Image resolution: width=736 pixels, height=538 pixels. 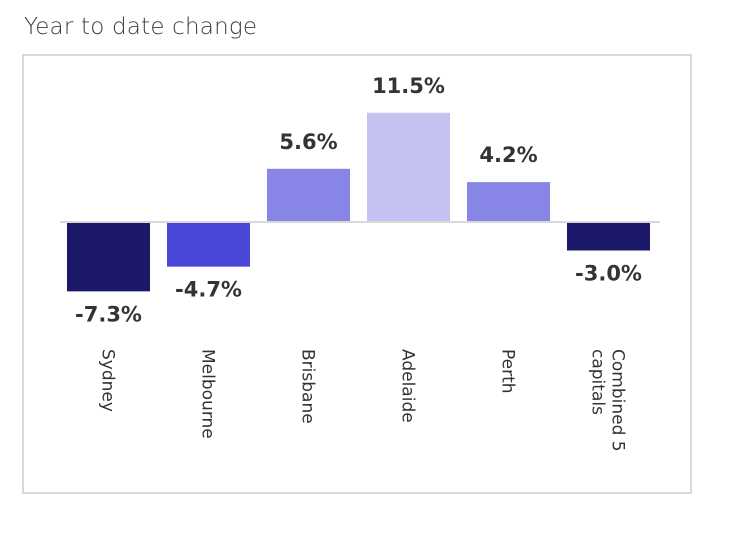 I want to click on category-label-line: Melbourne, so click(x=208, y=394).